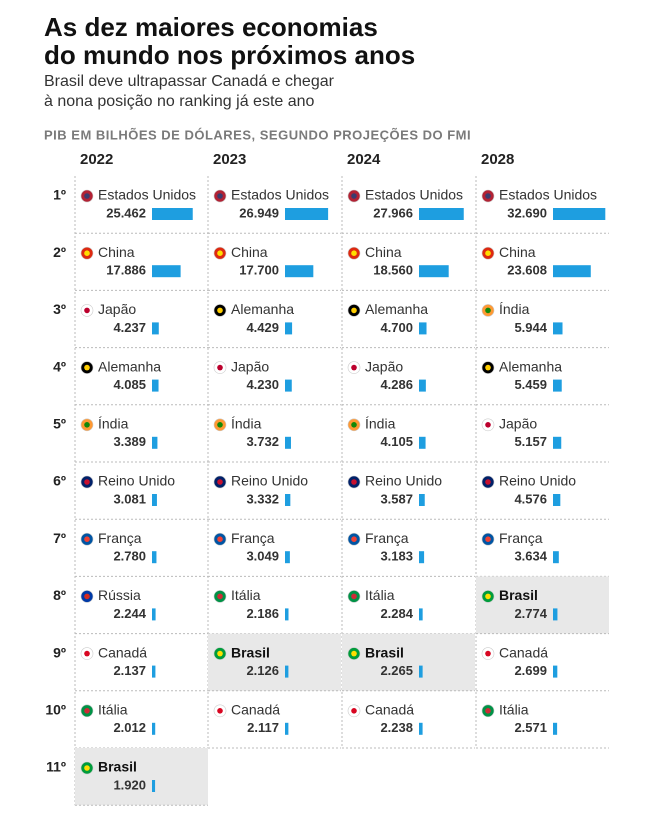  What do you see at coordinates (396, 441) in the screenshot?
I see `value-label: 4.105` at bounding box center [396, 441].